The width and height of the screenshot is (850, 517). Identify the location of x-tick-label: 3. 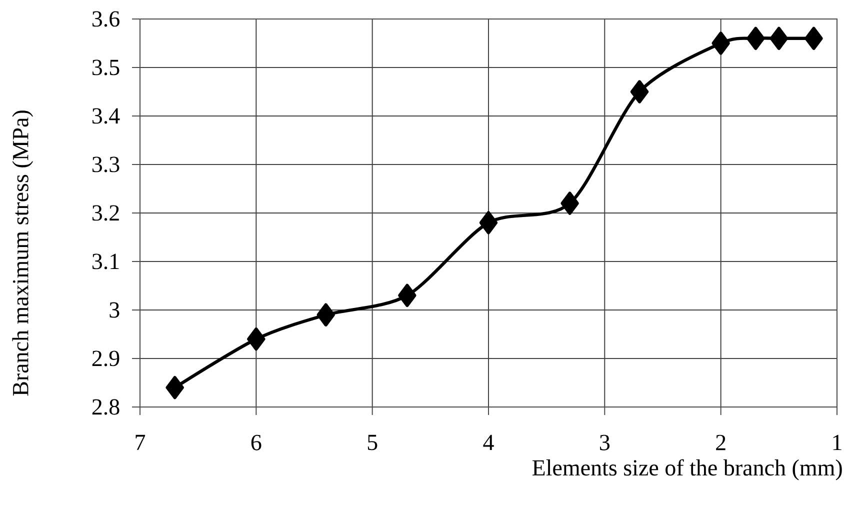
(605, 442).